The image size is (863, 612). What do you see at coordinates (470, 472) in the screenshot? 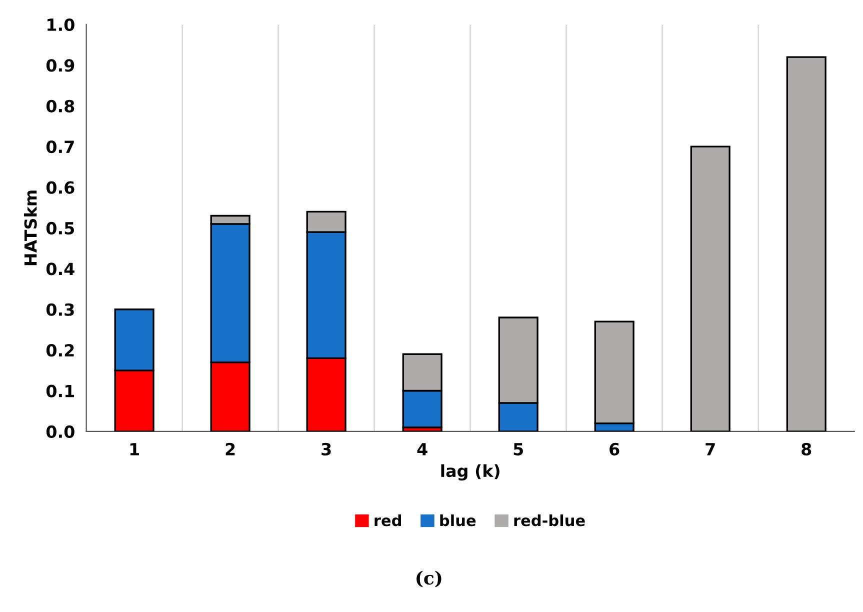
I see `x-axis-title: lag (k)` at bounding box center [470, 472].